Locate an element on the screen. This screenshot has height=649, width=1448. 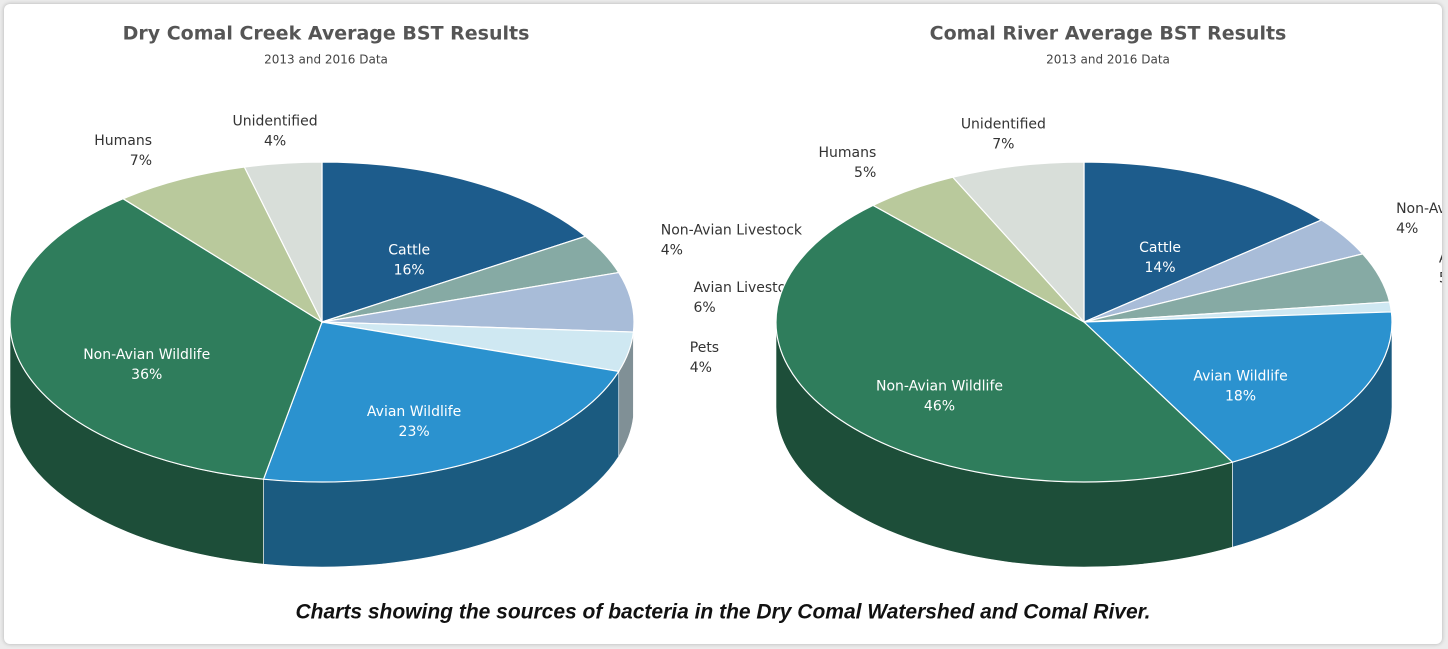
slice-value-label: 14% is located at coordinates (1159, 268).